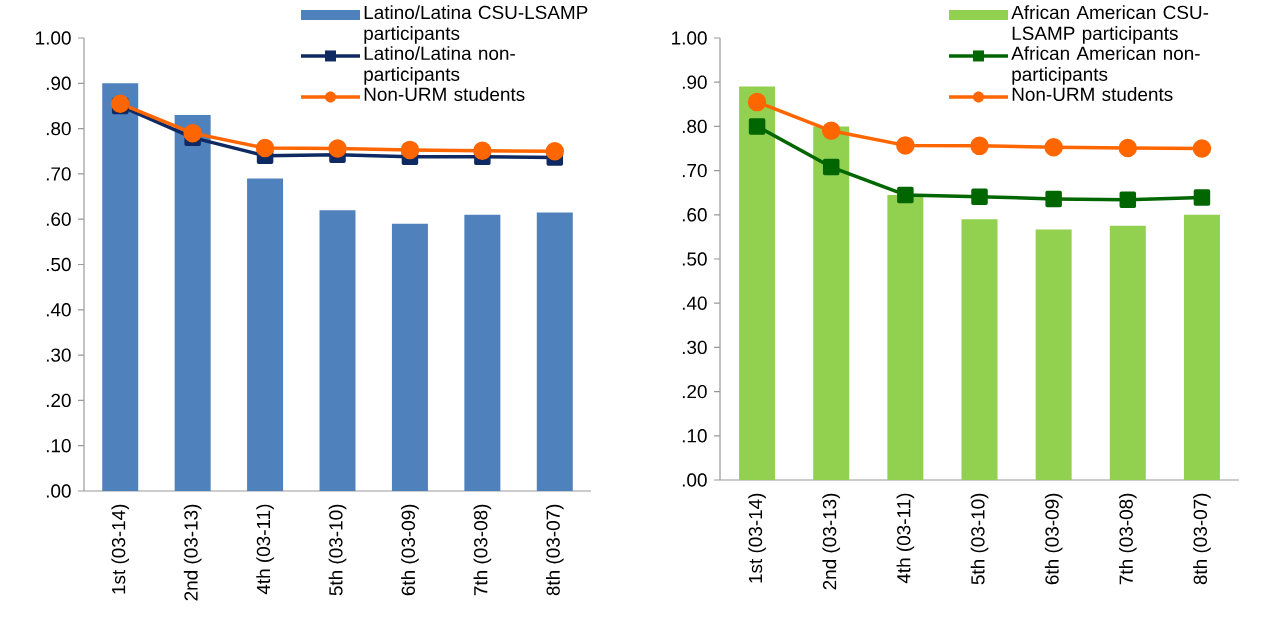  I want to click on legend-label: African American non-participants, so click(1105, 65).